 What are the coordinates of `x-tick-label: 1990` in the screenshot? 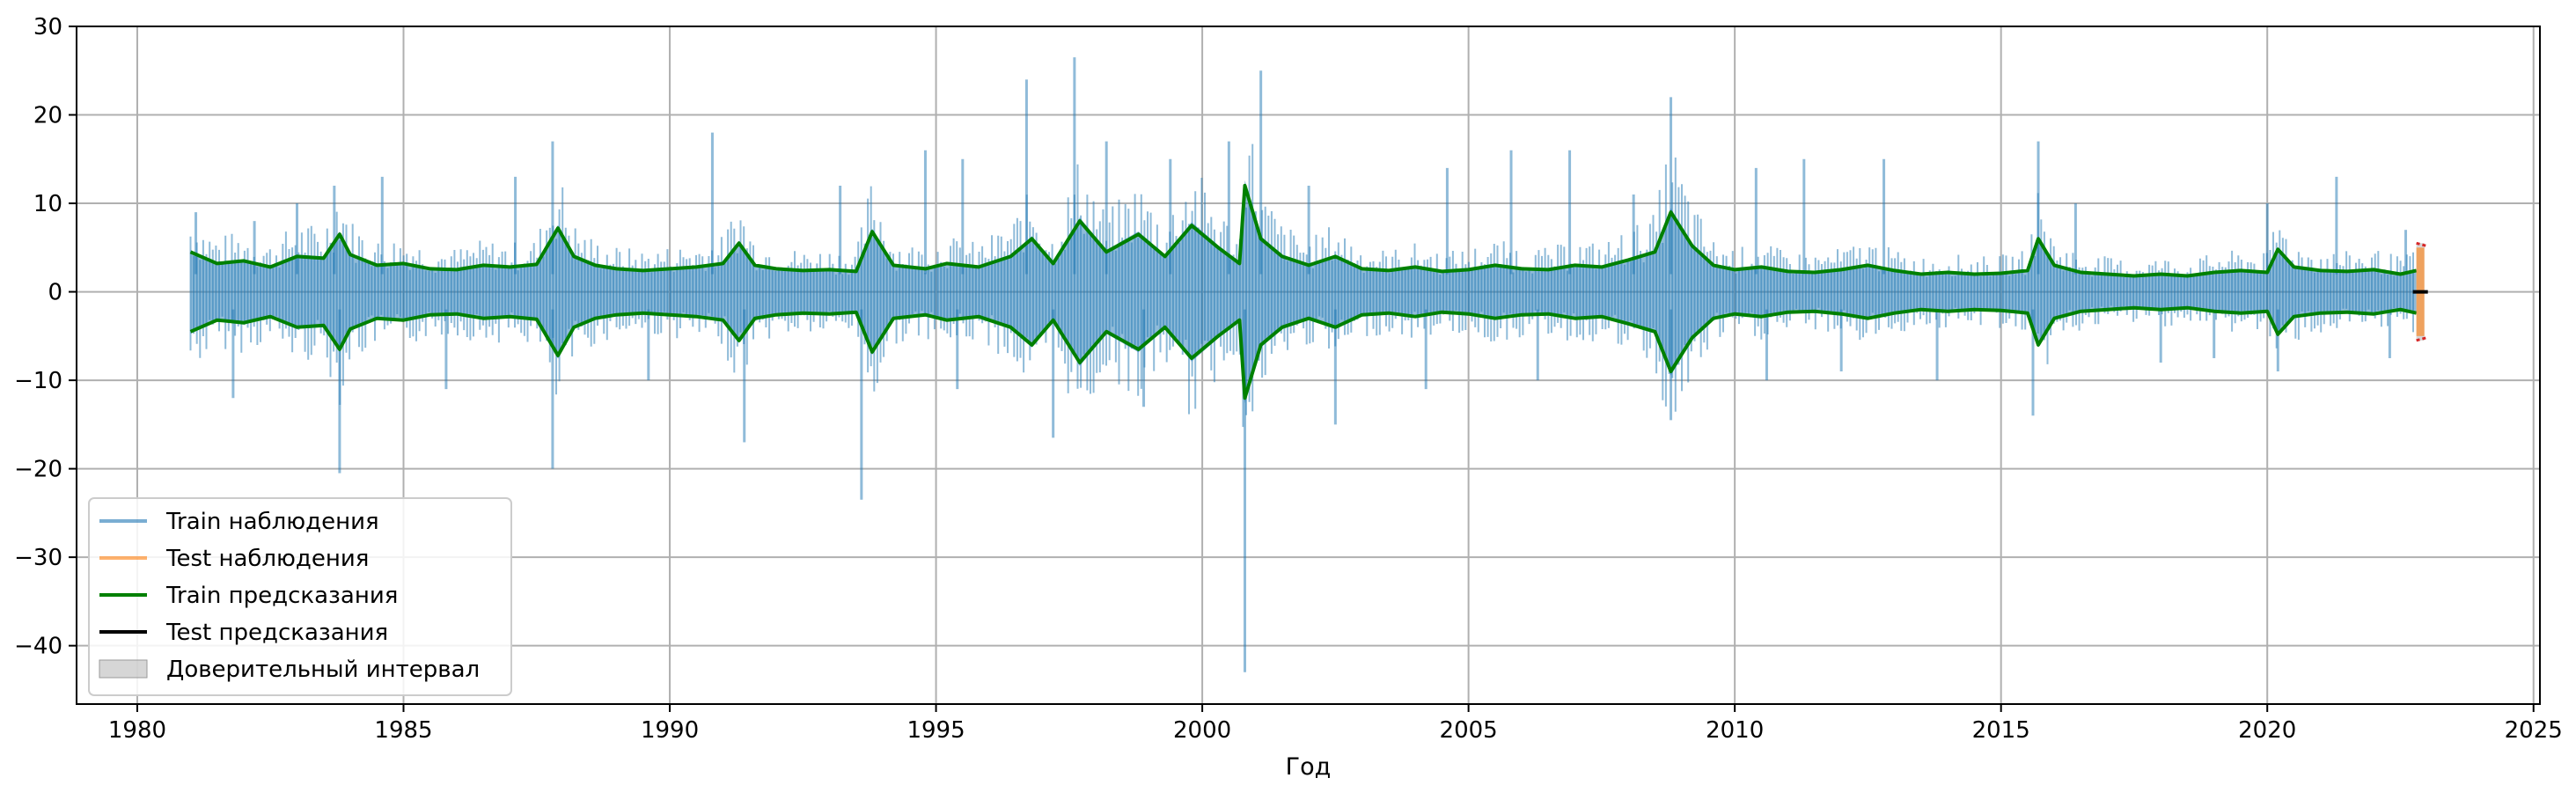 It's located at (670, 730).